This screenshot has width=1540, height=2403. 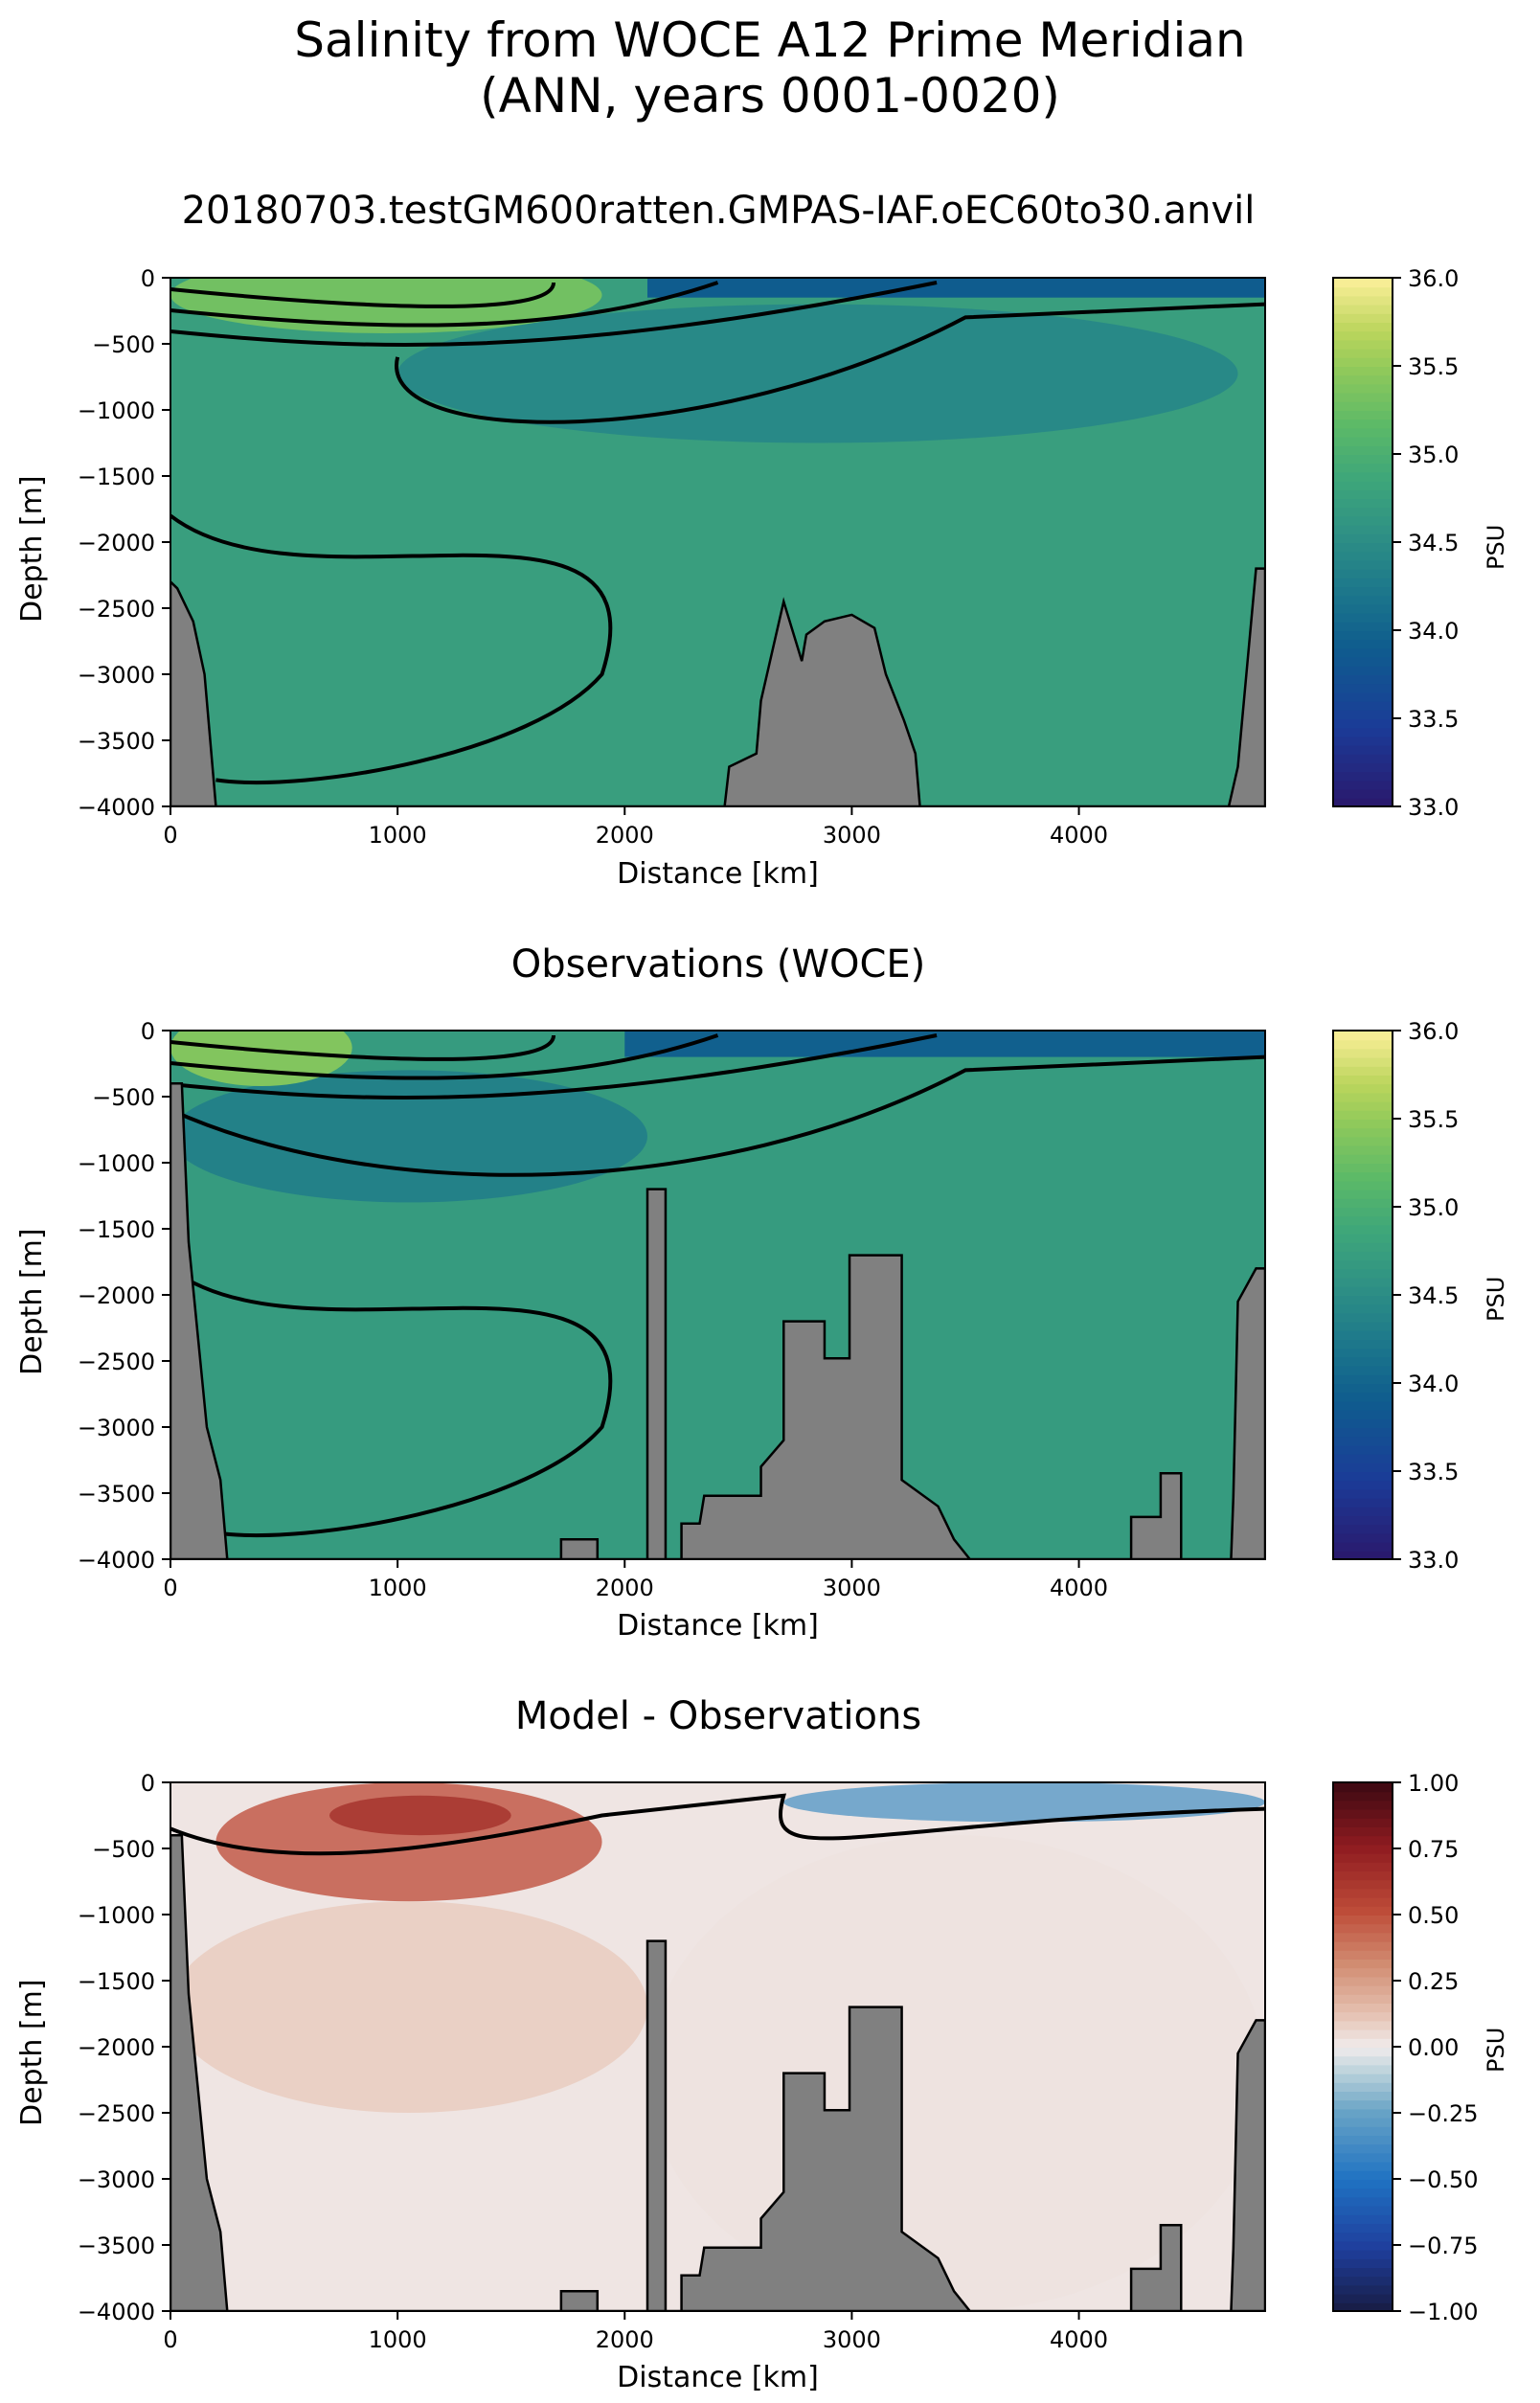 What do you see at coordinates (398, 1588) in the screenshot?
I see `x-tick-label: 1000` at bounding box center [398, 1588].